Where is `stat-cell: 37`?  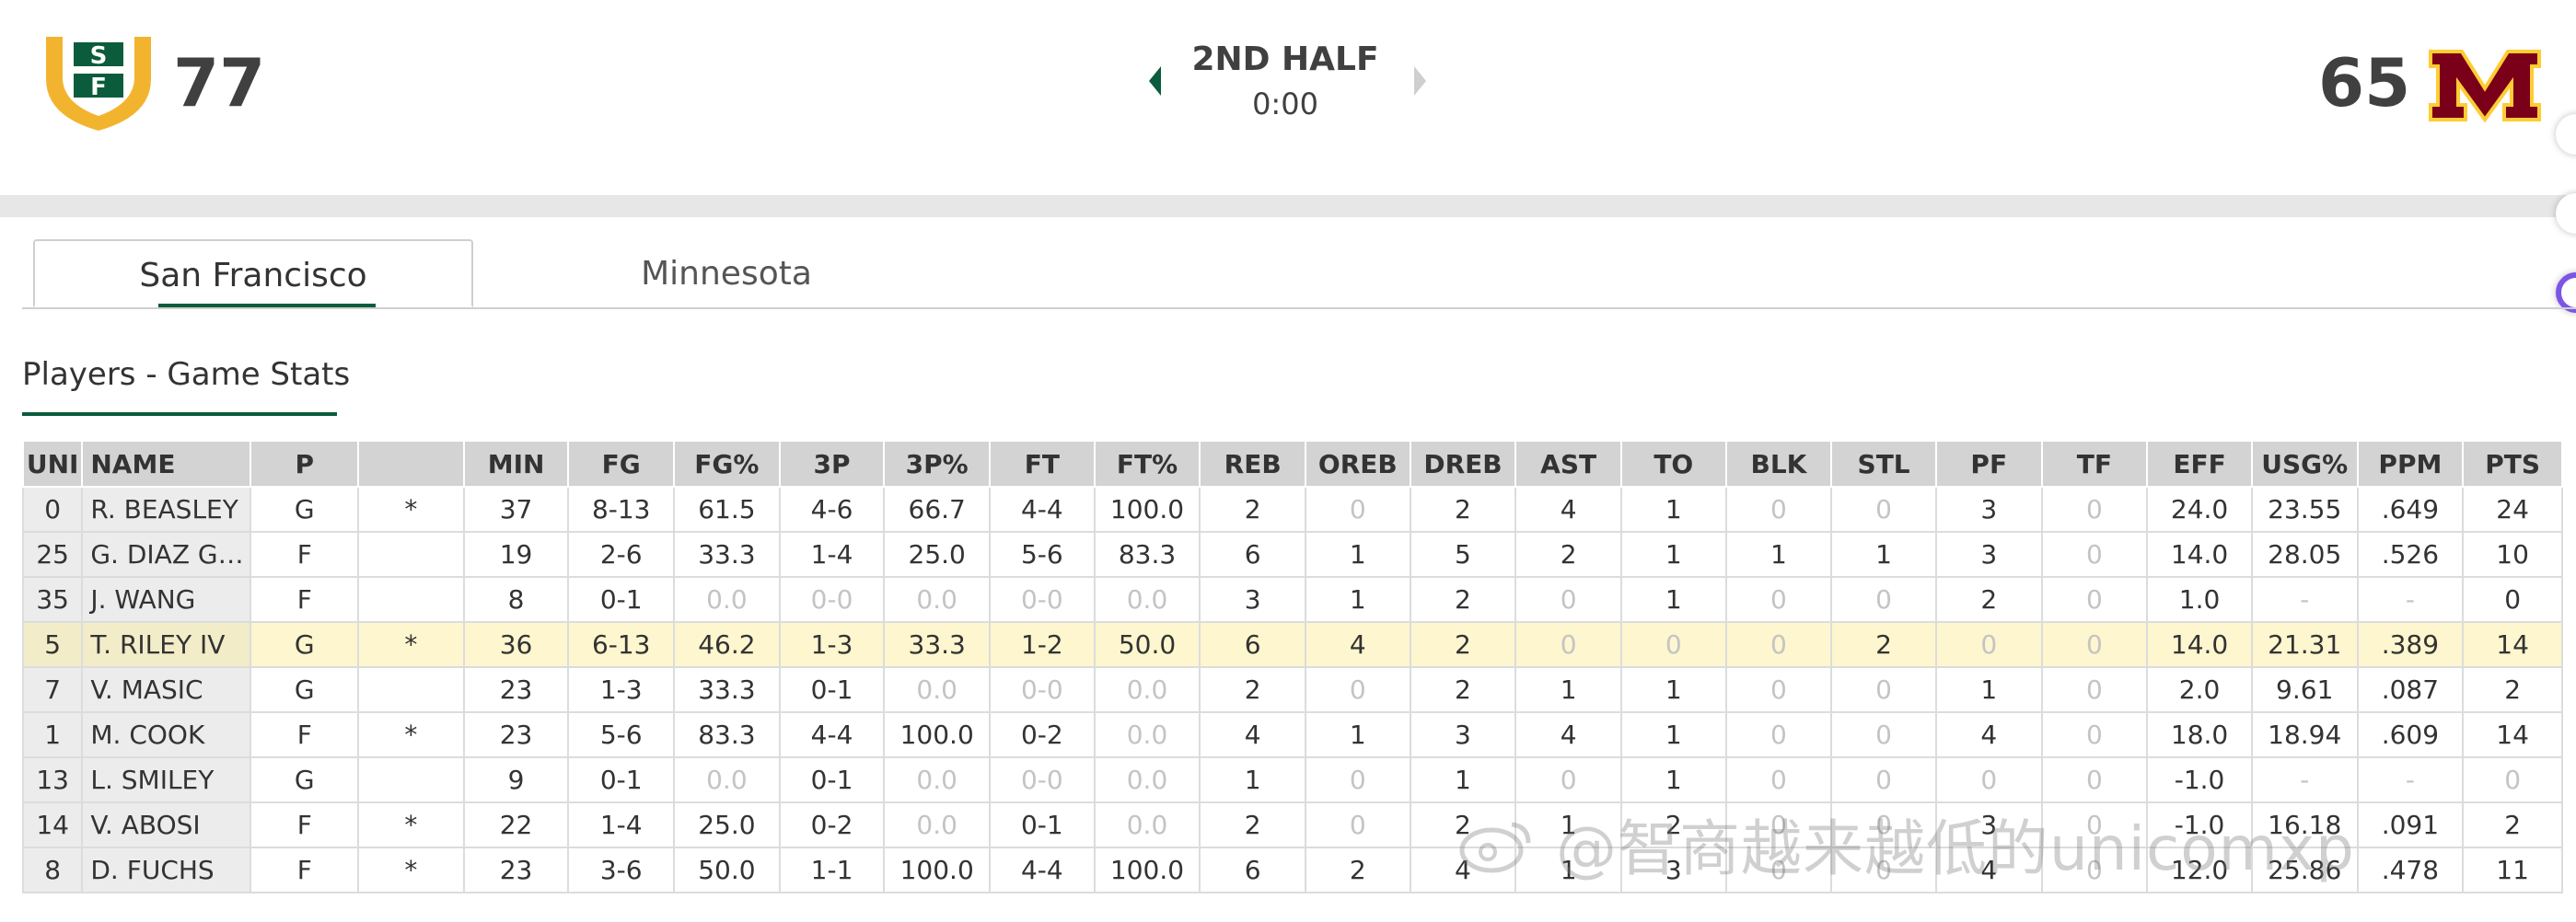
stat-cell: 37 is located at coordinates (516, 509).